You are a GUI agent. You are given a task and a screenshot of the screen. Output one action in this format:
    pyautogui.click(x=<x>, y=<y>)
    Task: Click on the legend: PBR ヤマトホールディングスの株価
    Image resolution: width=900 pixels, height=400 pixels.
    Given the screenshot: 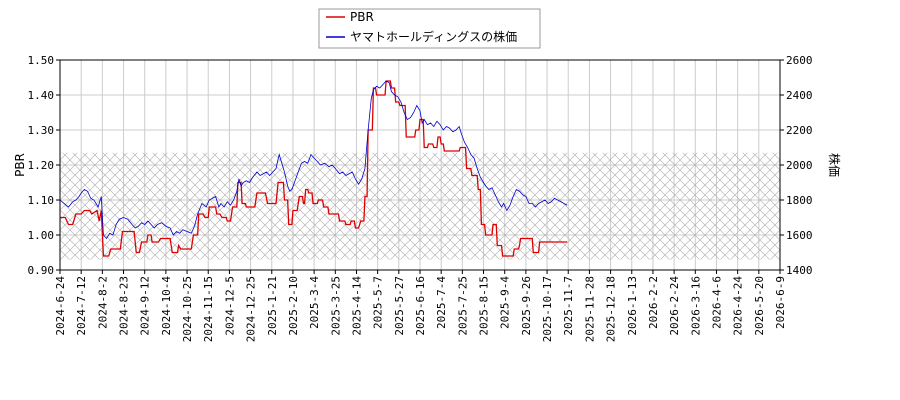 What is the action you would take?
    pyautogui.click(x=429, y=28)
    